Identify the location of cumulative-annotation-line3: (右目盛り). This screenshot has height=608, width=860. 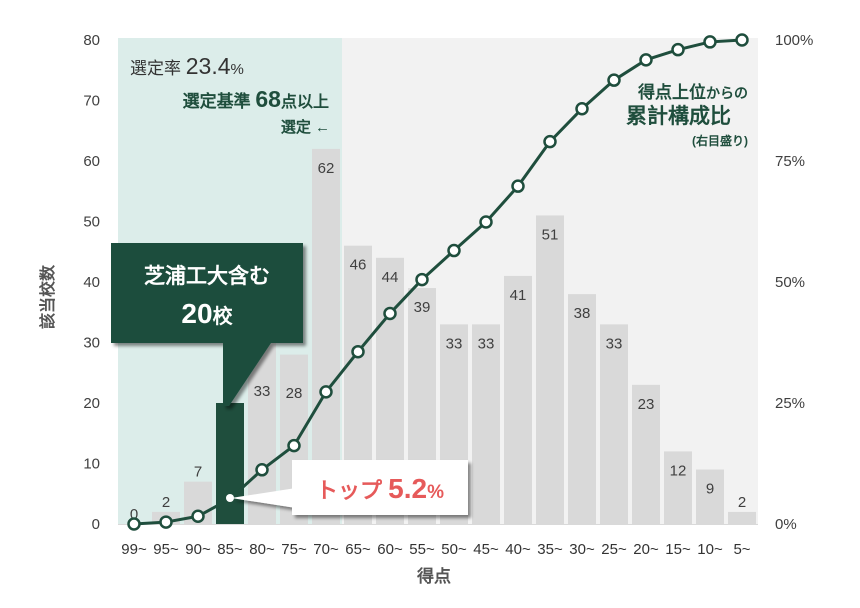
(720, 140).